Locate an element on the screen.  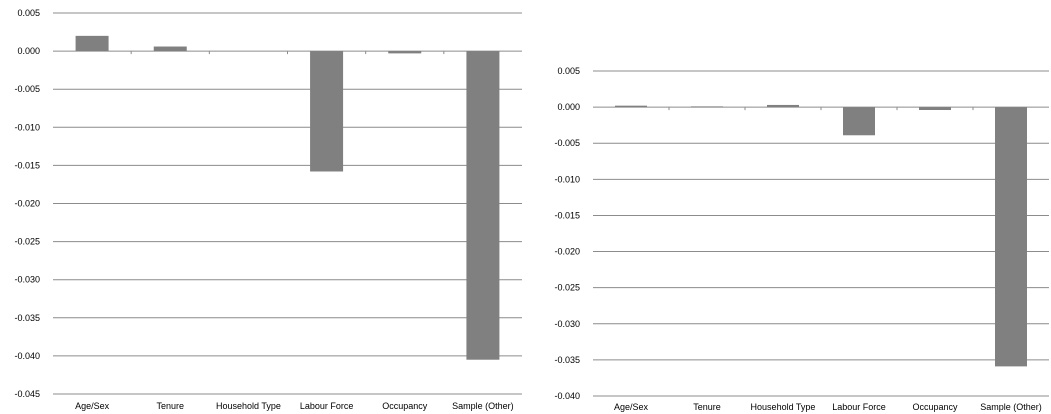
left-y-tick-label: -0.035 is located at coordinates (27, 318).